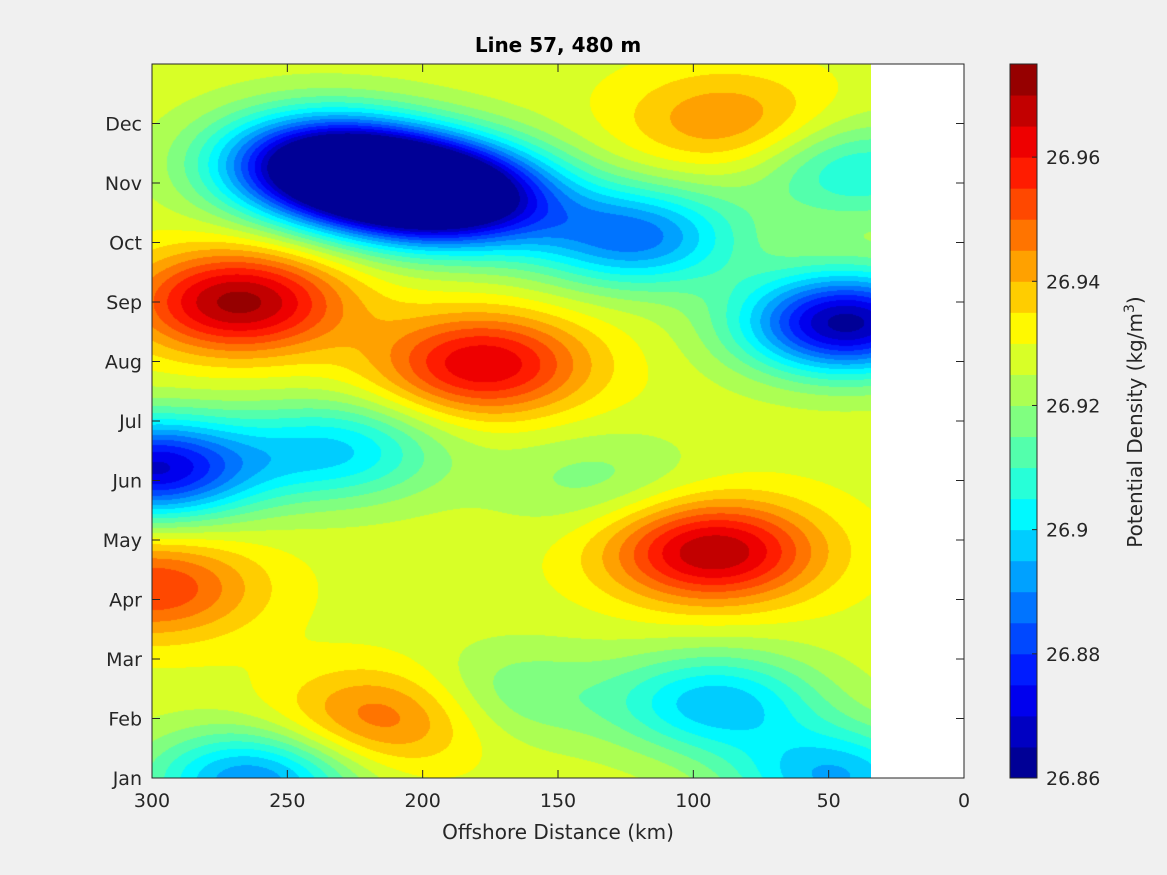  Describe the element at coordinates (123, 184) in the screenshot. I see `y-tick-label: Nov` at that location.